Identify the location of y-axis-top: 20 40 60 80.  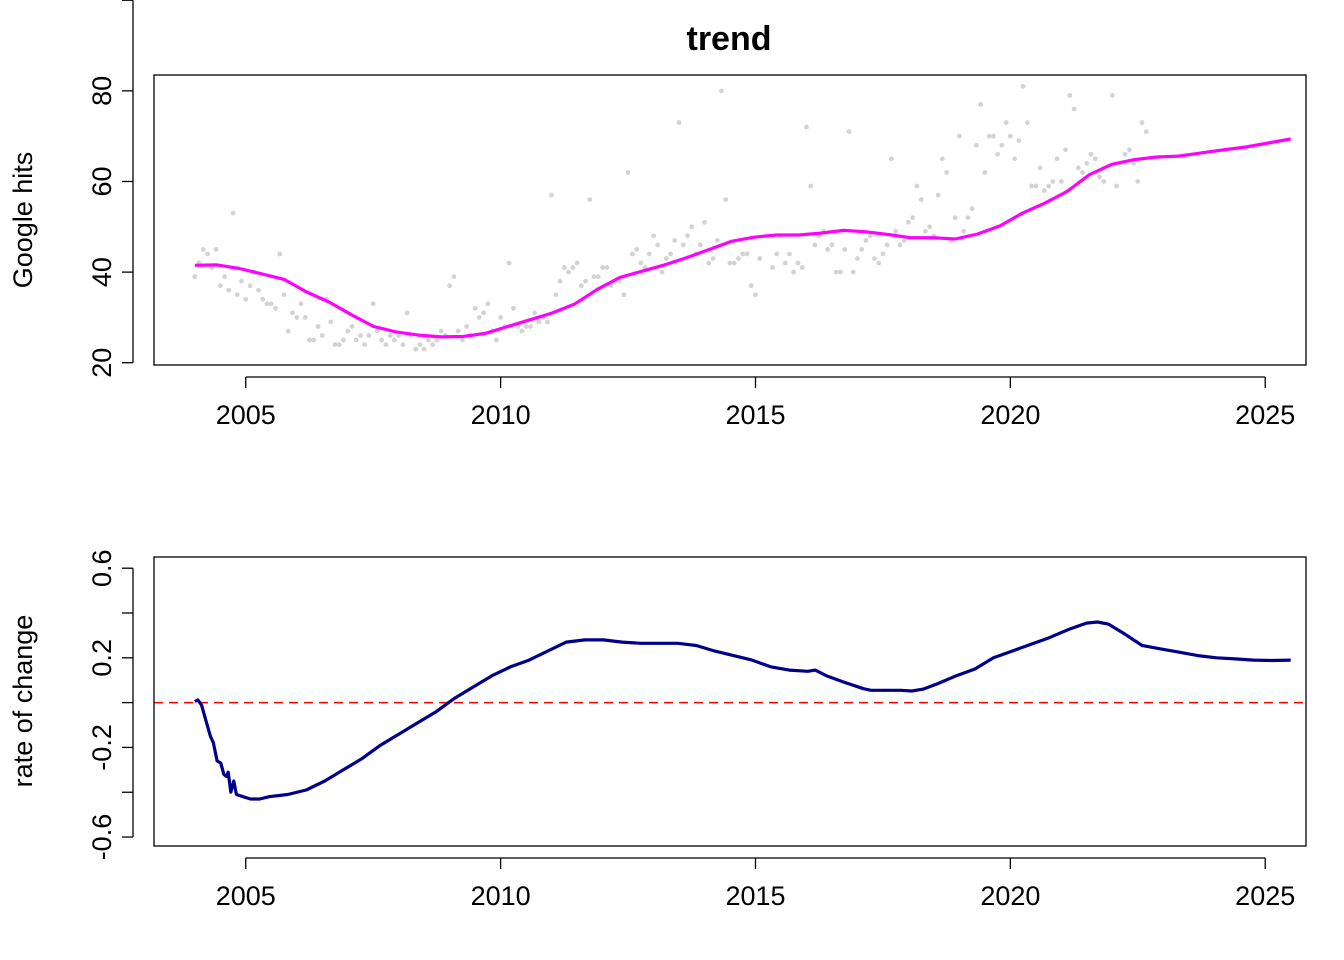
(110, 189).